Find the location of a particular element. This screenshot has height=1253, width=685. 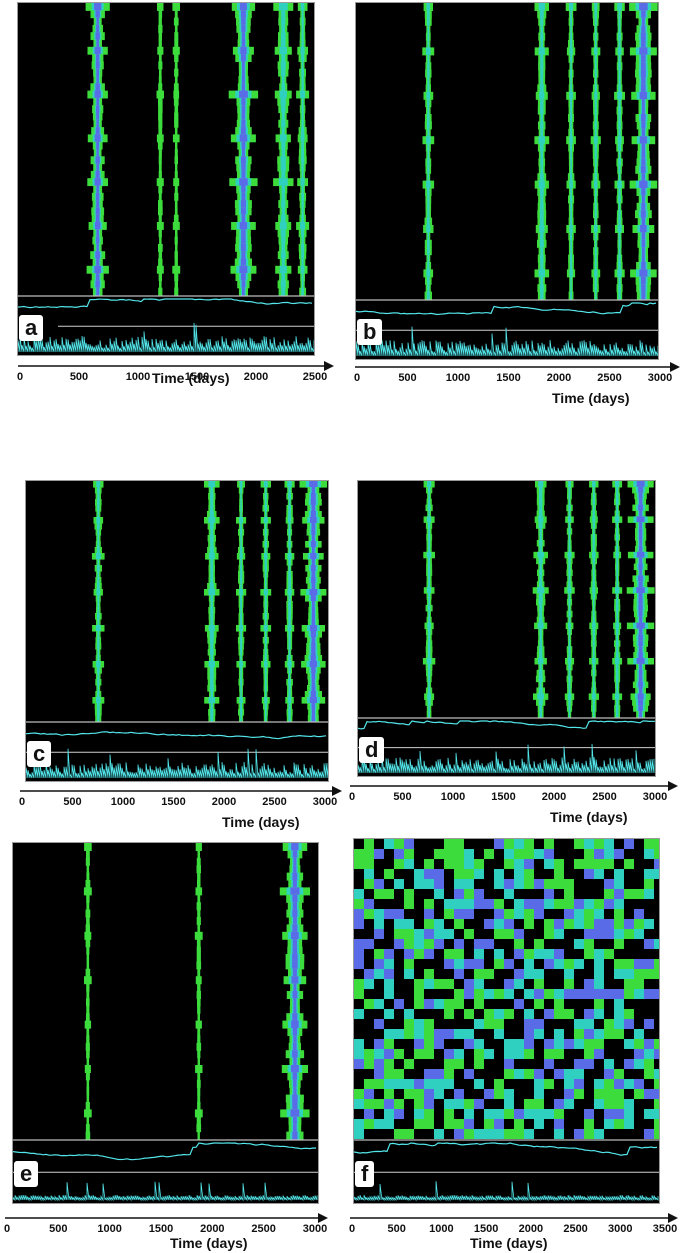

recurrence-plot-a is located at coordinates (166, 178).